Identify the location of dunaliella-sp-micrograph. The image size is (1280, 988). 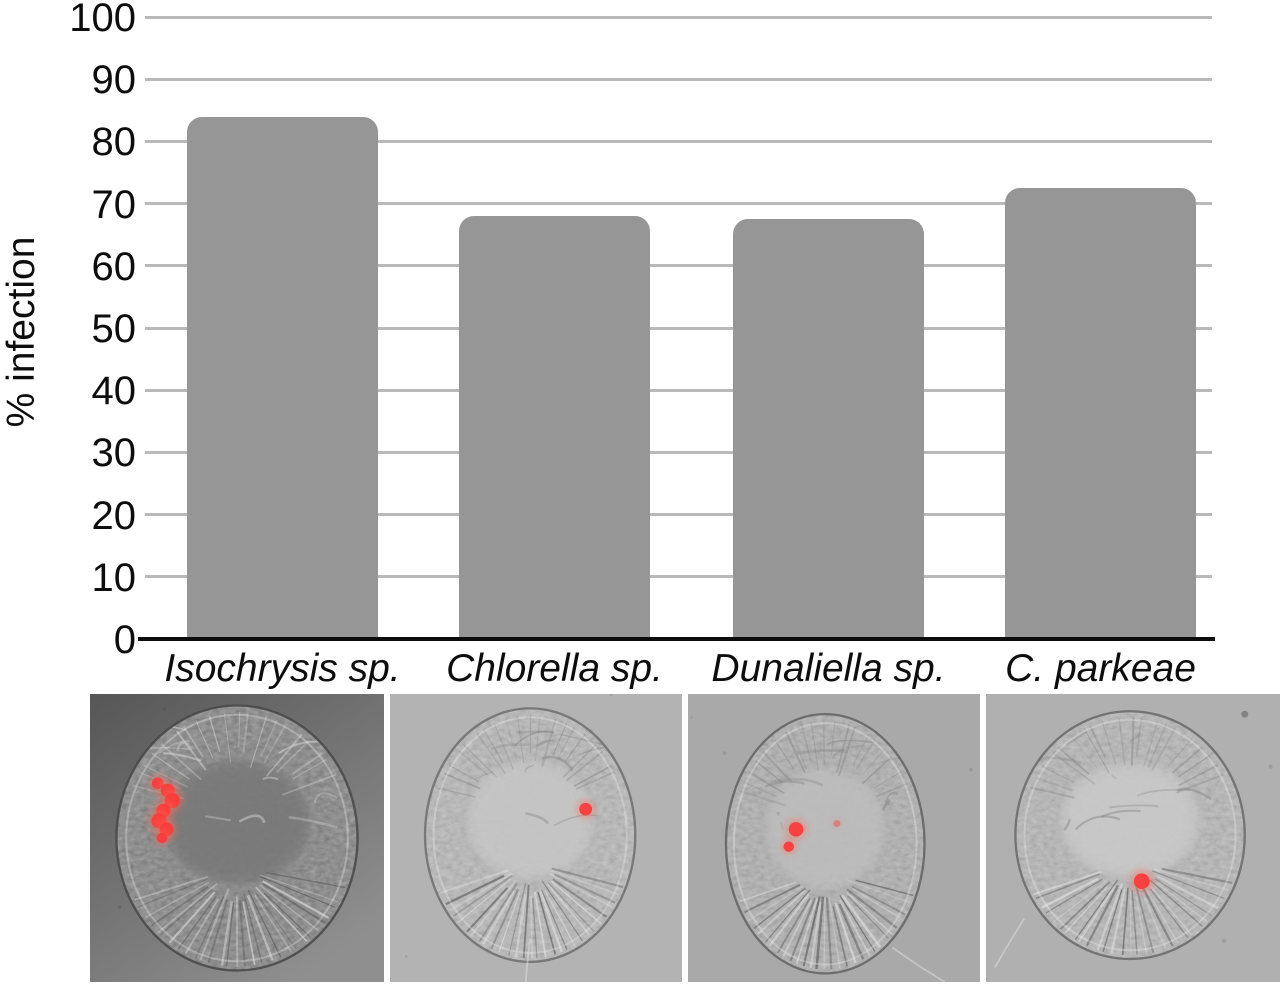
(834, 838).